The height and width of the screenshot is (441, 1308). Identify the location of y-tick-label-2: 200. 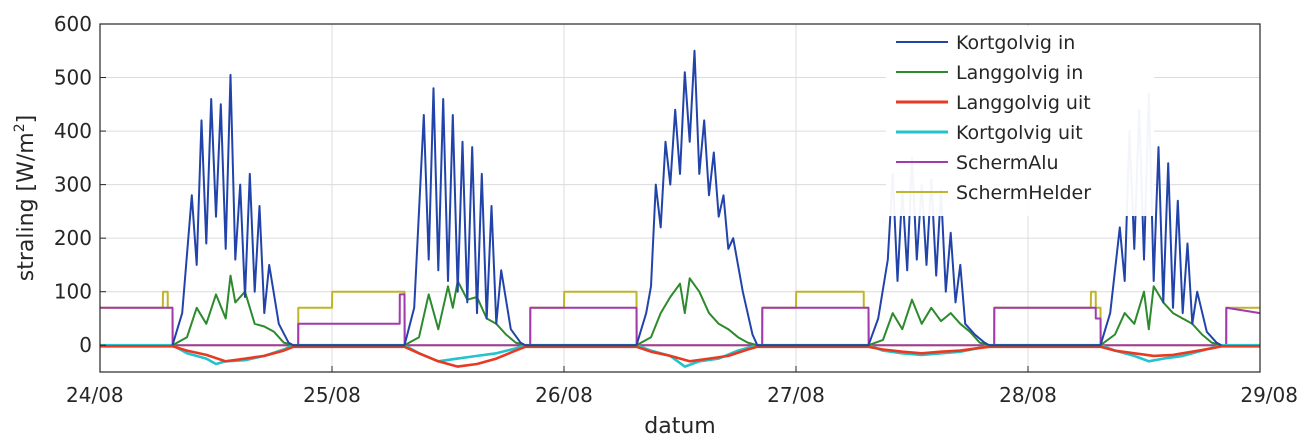
(73, 238).